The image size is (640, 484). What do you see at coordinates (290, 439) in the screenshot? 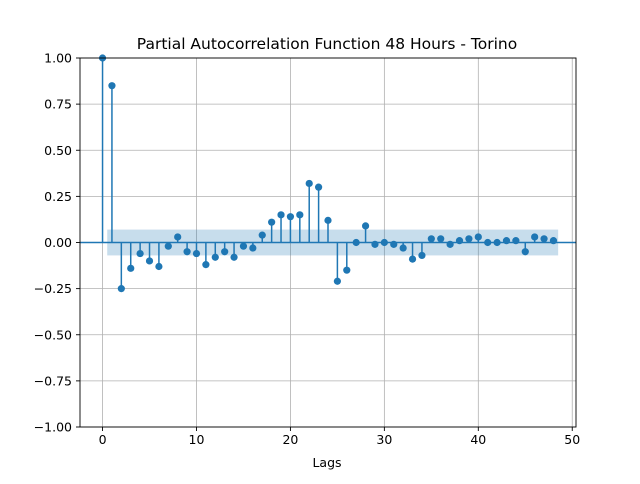
I see `x-tick-label: 20` at bounding box center [290, 439].